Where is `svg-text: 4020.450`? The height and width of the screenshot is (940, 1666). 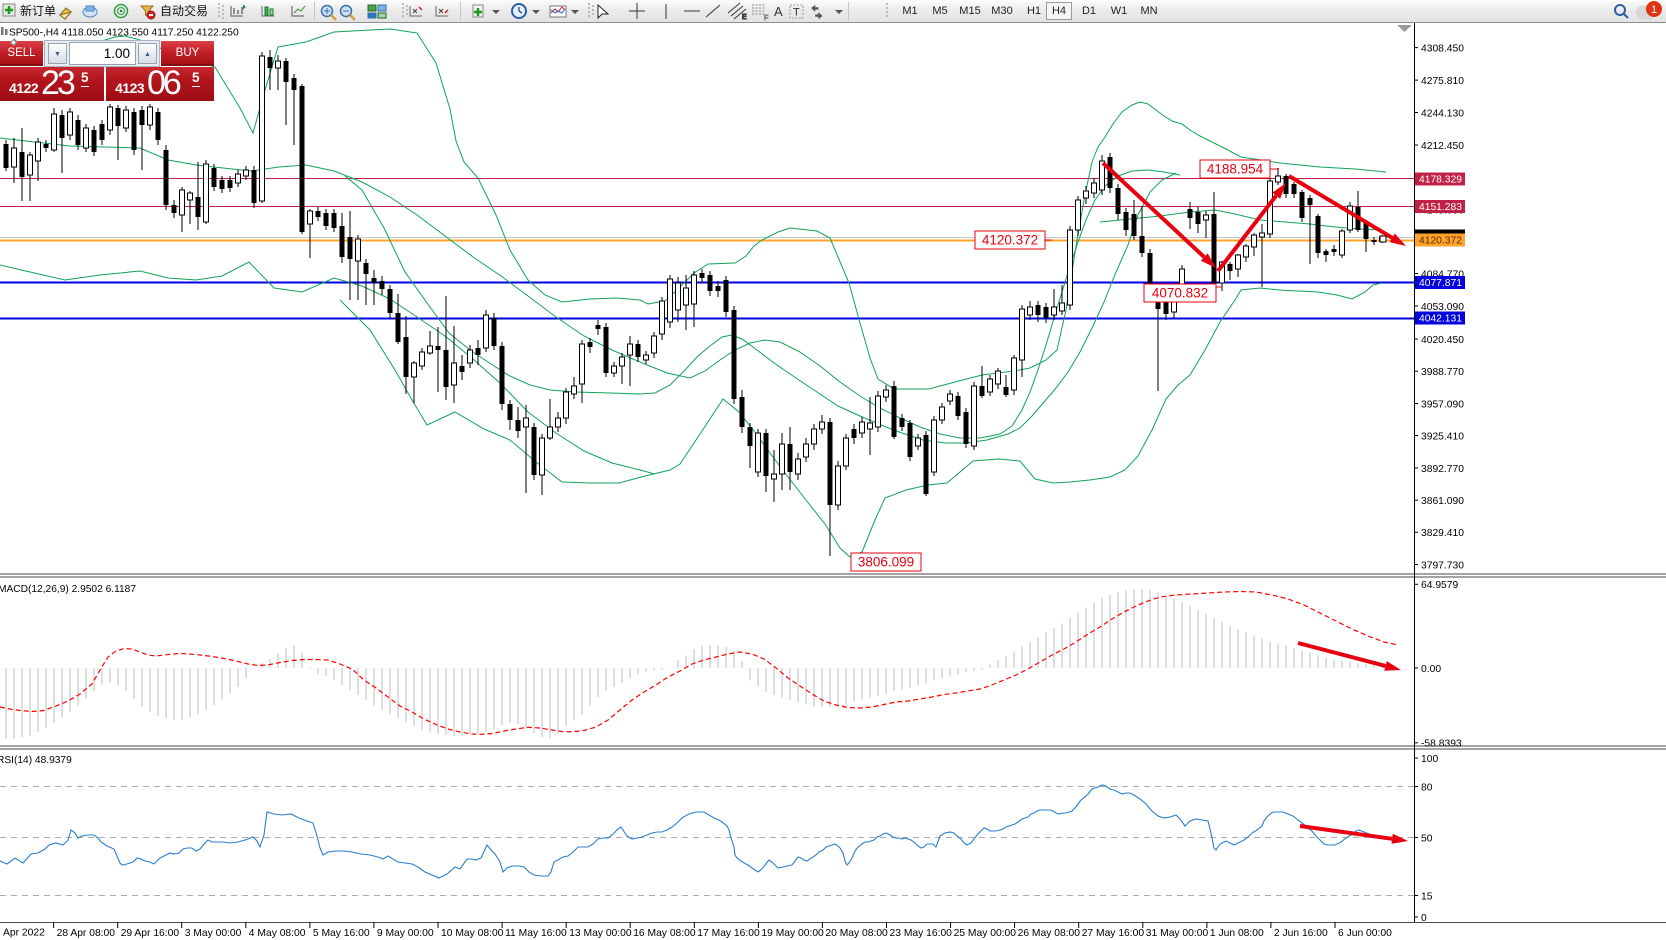 svg-text: 4020.450 is located at coordinates (1442, 340).